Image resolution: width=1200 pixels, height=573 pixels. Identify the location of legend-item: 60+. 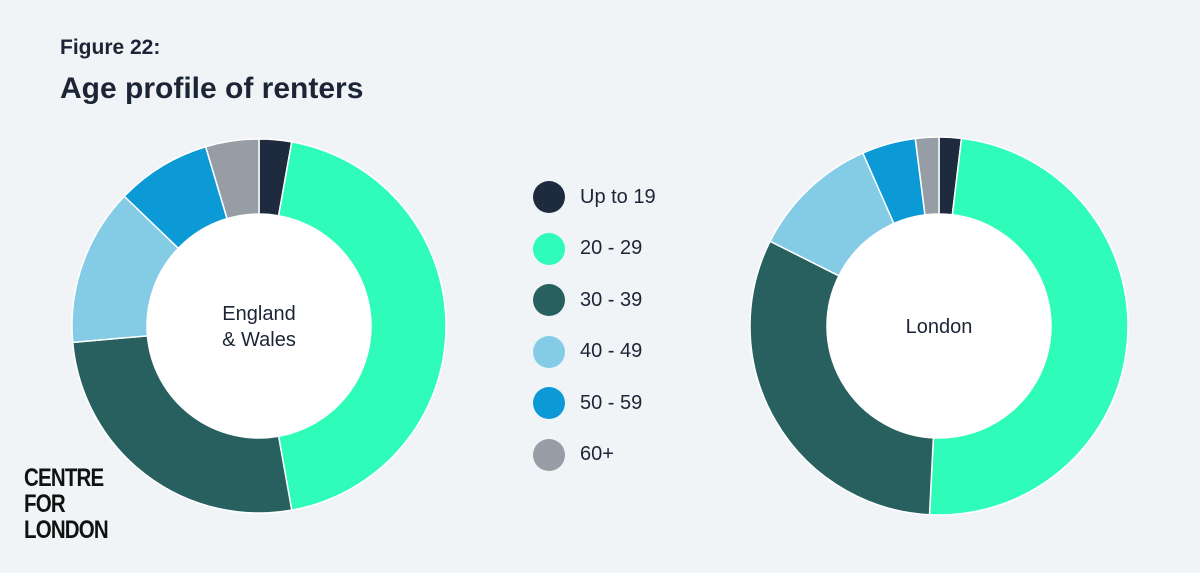
(594, 455).